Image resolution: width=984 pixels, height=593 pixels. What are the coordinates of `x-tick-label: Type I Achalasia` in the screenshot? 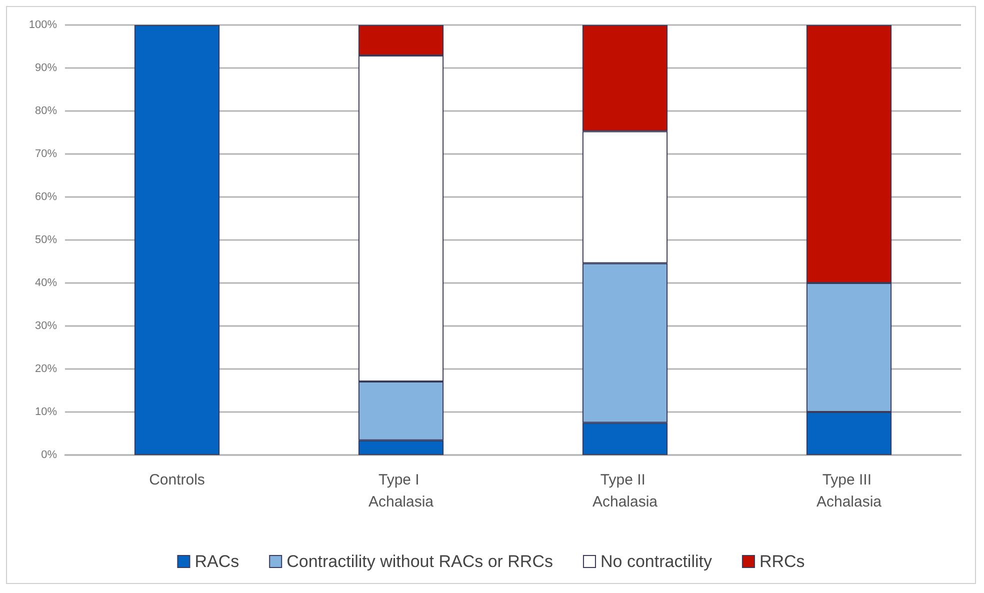 It's located at (401, 491).